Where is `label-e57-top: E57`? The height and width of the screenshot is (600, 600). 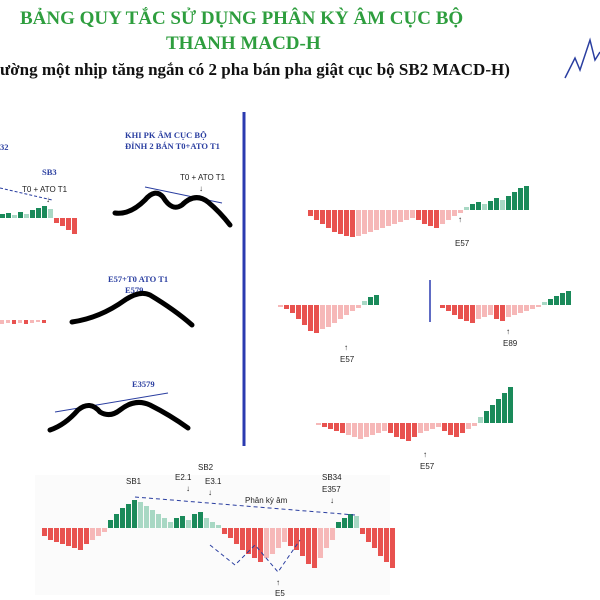 label-e57-top: E57 is located at coordinates (462, 243).